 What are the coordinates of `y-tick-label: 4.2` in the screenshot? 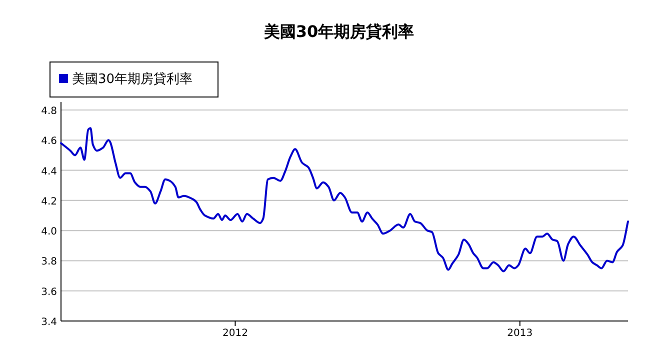 It's located at (49, 202).